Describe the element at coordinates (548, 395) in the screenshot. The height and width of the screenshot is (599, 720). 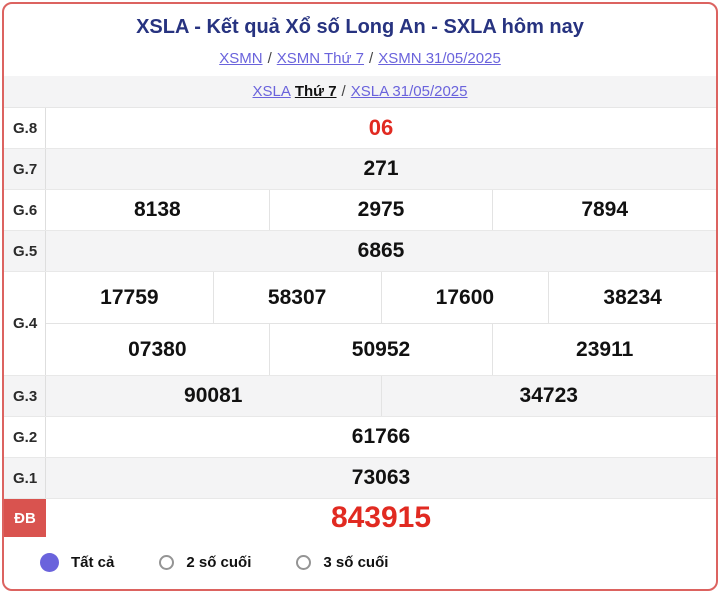
I see `prize-value: 34723` at that location.